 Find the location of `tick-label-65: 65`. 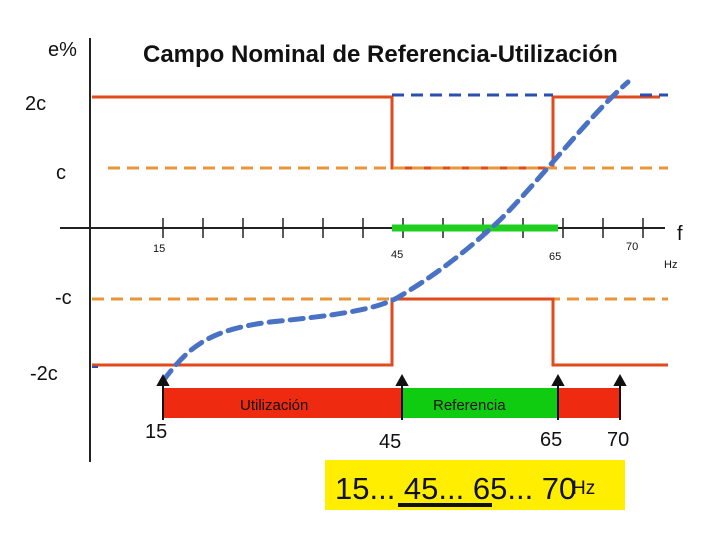

tick-label-65: 65 is located at coordinates (555, 257).